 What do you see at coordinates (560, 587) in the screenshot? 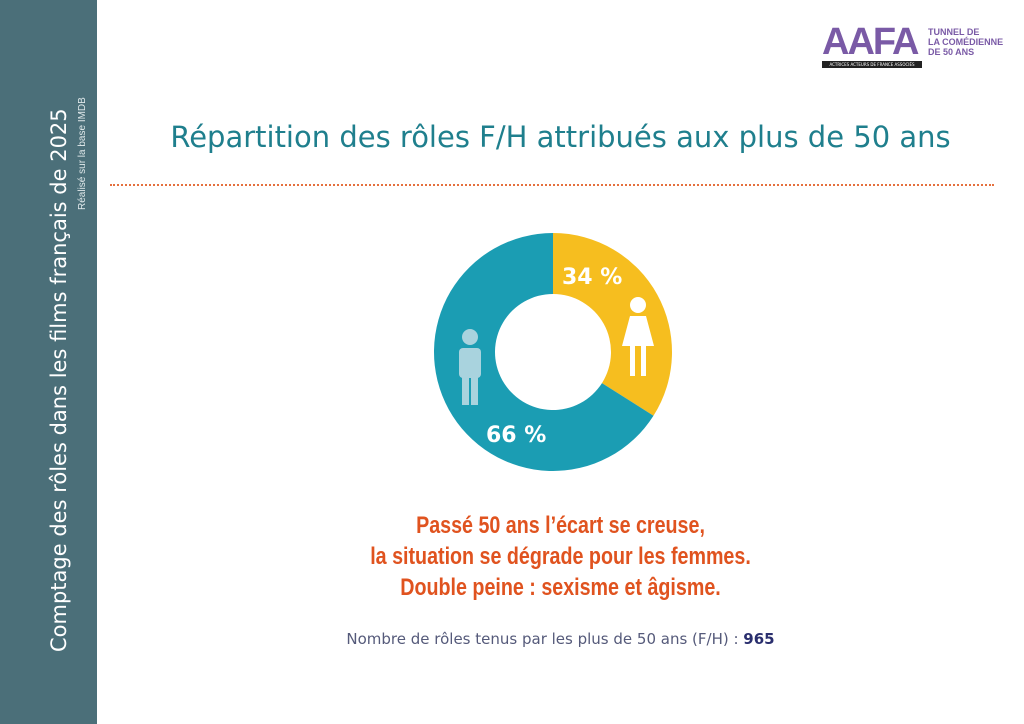
I see `headline-line: Double peine : sexisme et âgisme.` at bounding box center [560, 587].